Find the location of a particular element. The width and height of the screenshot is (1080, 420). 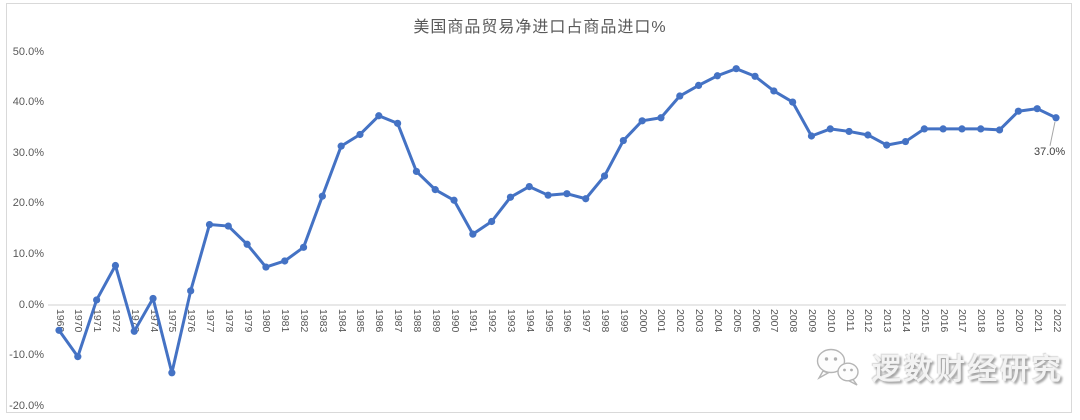

wechat-chat-bubbles-icon is located at coordinates (837, 367).